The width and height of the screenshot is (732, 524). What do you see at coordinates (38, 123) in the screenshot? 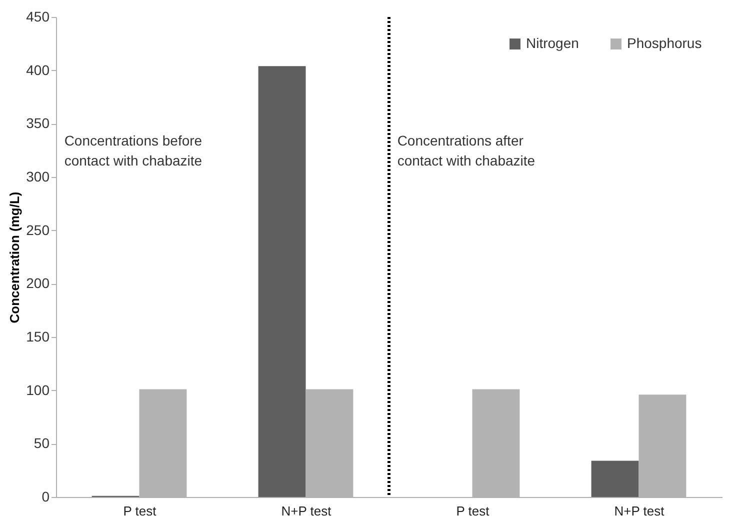
I see `y-tick-label: 350` at bounding box center [38, 123].